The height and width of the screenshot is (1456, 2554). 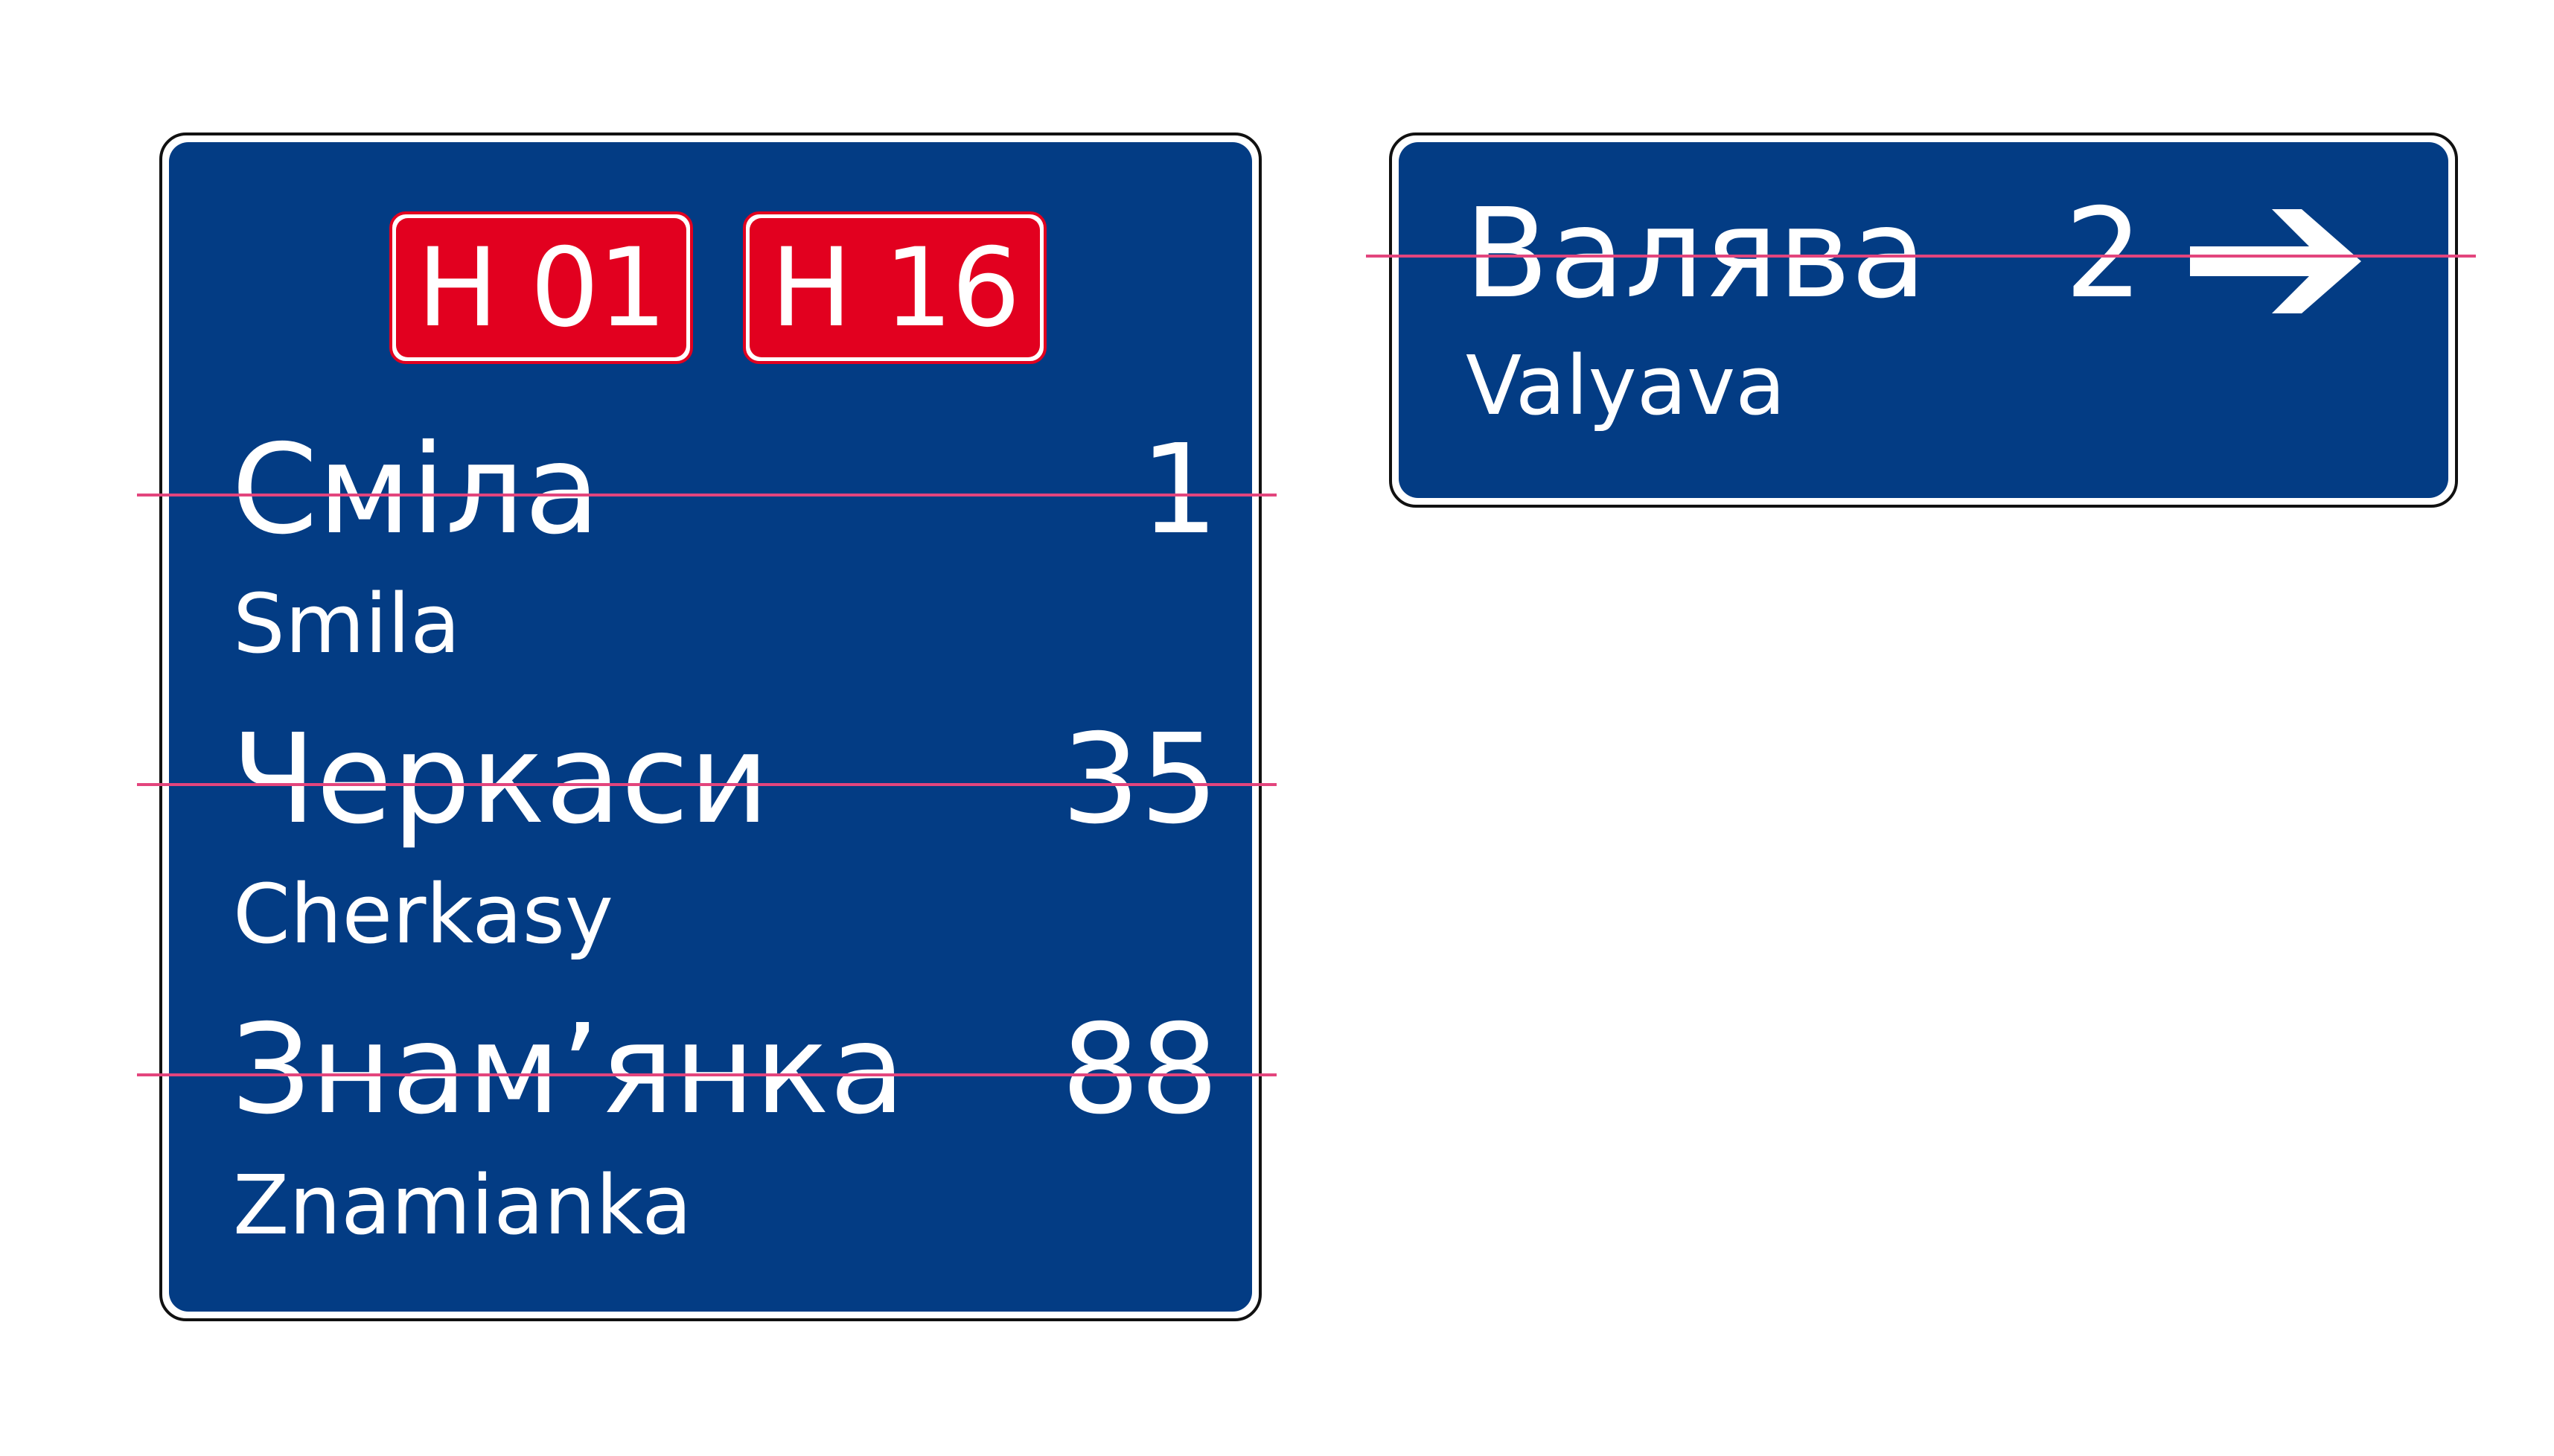 What do you see at coordinates (707, 1074) in the screenshot?
I see `guide-line-znamianka` at bounding box center [707, 1074].